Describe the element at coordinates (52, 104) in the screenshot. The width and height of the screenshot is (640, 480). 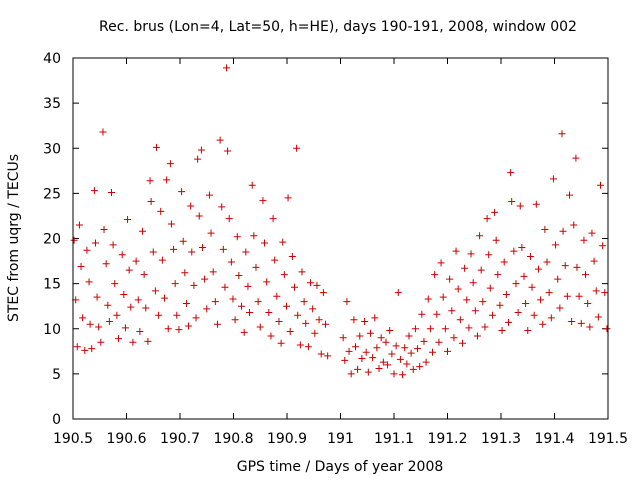
I see `y-tick-label: 35` at that location.